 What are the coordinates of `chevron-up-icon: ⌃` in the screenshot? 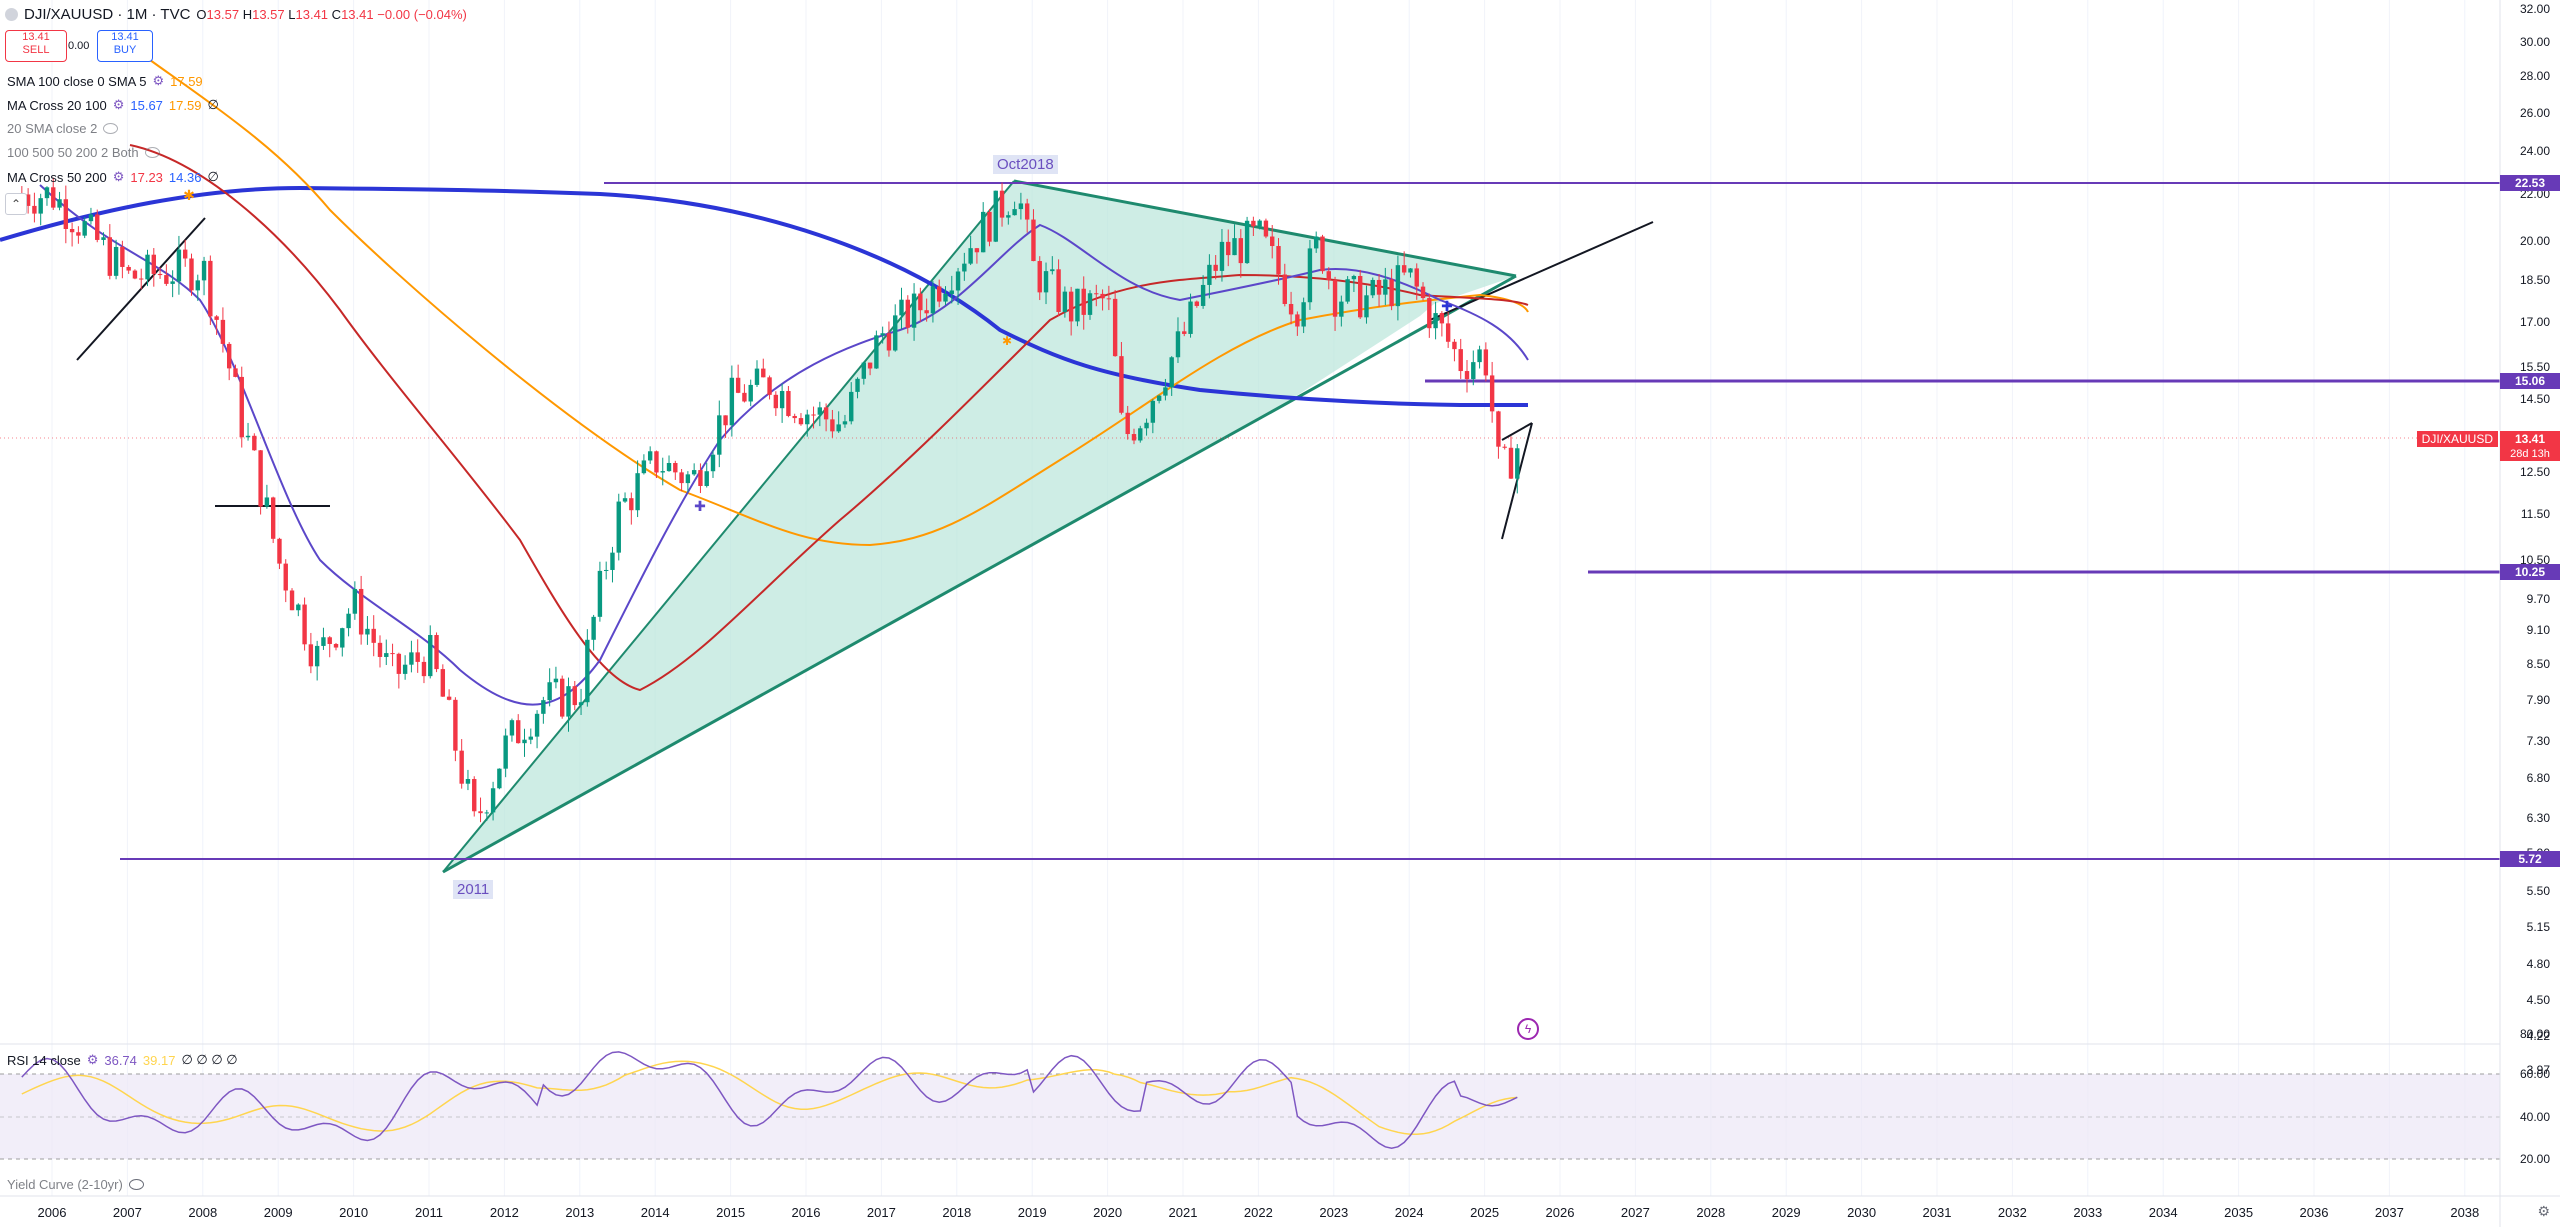 It's located at (16, 204).